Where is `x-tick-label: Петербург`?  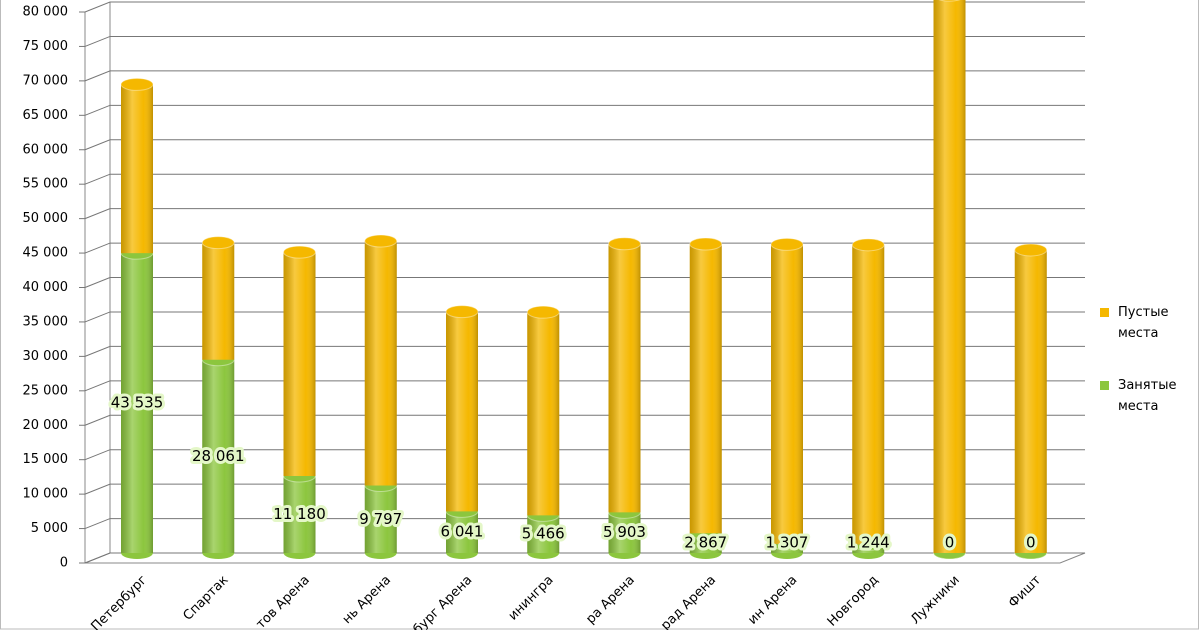 x-tick-label: Петербург is located at coordinates (120, 601).